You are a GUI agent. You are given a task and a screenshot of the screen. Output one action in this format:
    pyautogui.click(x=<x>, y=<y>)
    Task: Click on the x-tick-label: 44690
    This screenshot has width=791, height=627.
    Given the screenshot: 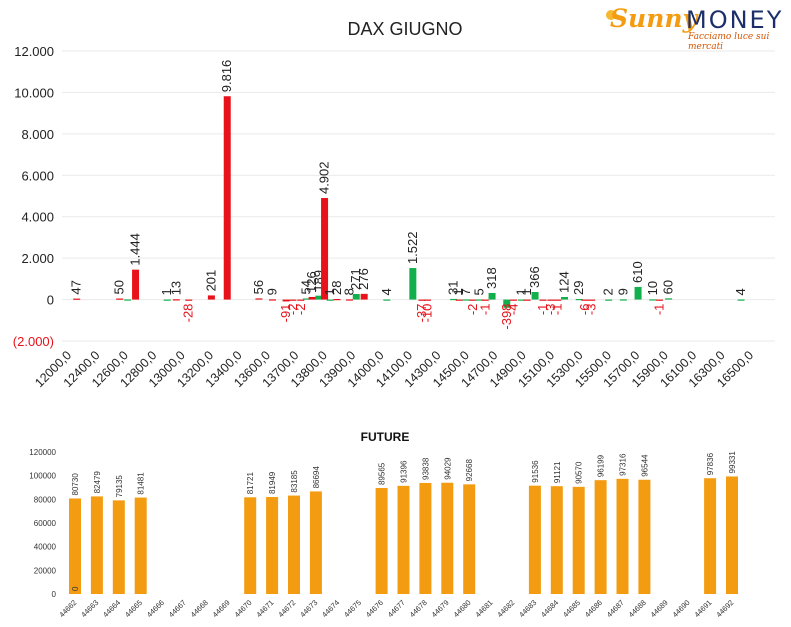 What is the action you would take?
    pyautogui.click(x=681, y=608)
    